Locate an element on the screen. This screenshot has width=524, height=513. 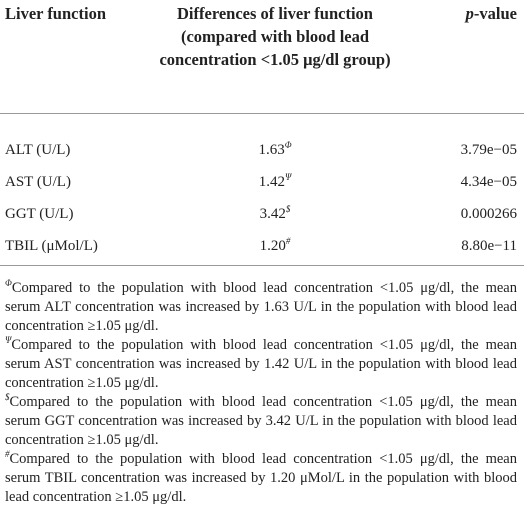
row-label: TBIL (μMol/L) is located at coordinates (51, 246).